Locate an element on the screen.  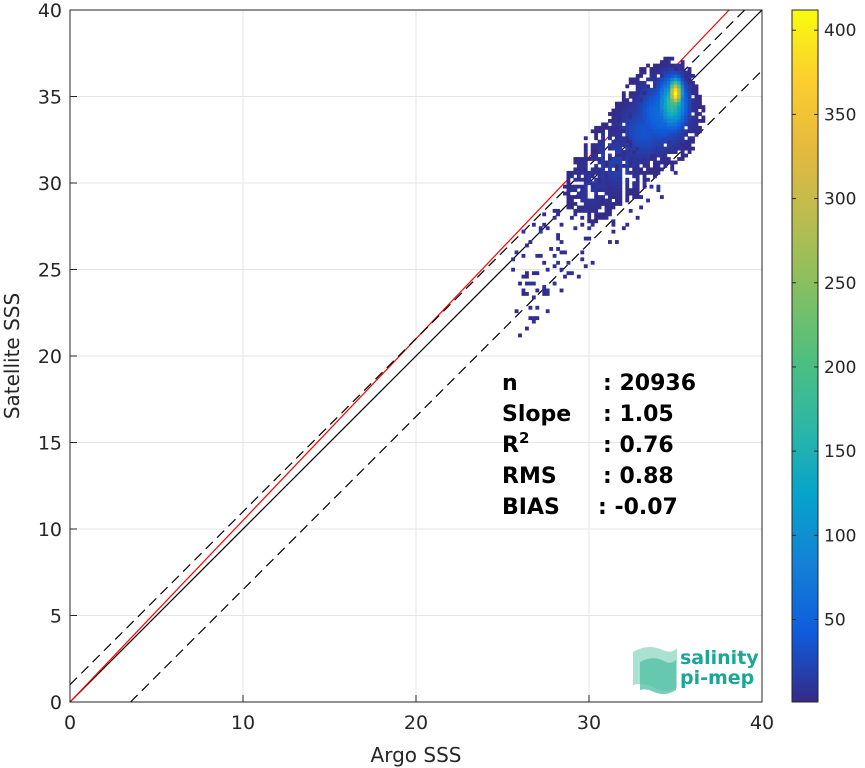
x-tick-label: 10 is located at coordinates (243, 723).